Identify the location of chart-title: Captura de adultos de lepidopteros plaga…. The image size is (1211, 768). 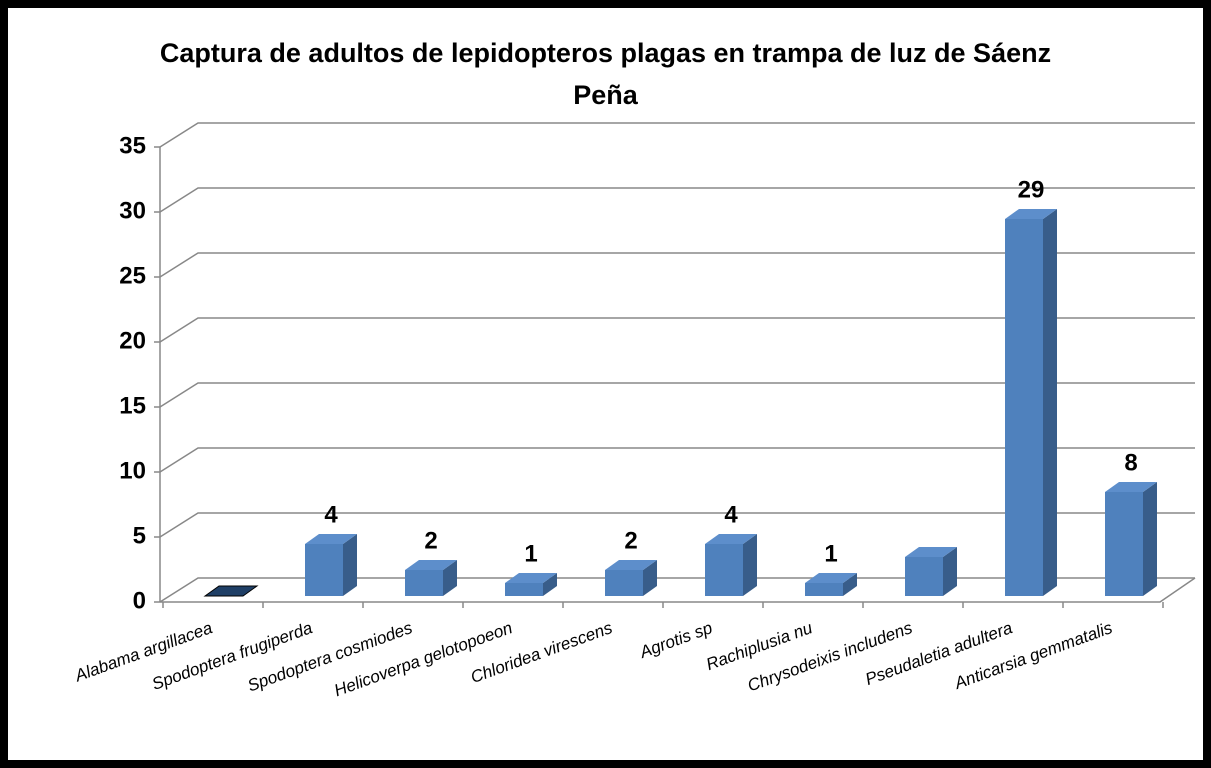
(605, 74).